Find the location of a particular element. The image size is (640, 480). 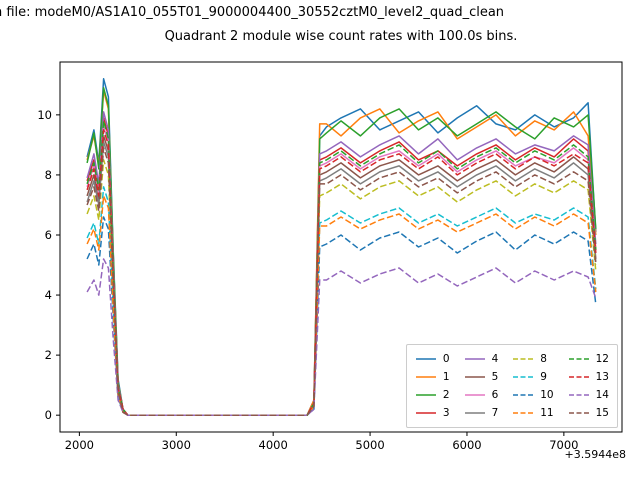

legend-label: 4 is located at coordinates (495, 359).